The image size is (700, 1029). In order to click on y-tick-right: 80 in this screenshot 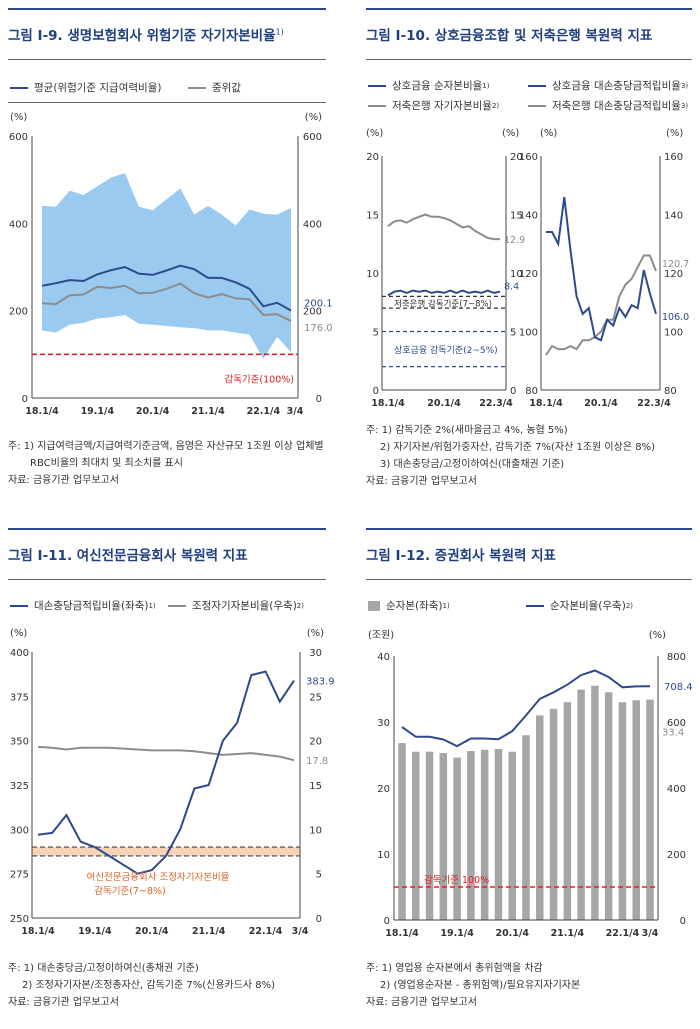, I will do `click(670, 391)`.